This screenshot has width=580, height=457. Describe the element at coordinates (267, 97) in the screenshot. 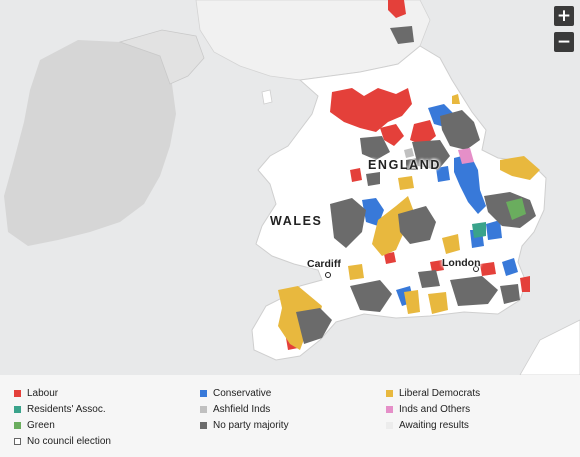

I see `isle-of-man` at that location.